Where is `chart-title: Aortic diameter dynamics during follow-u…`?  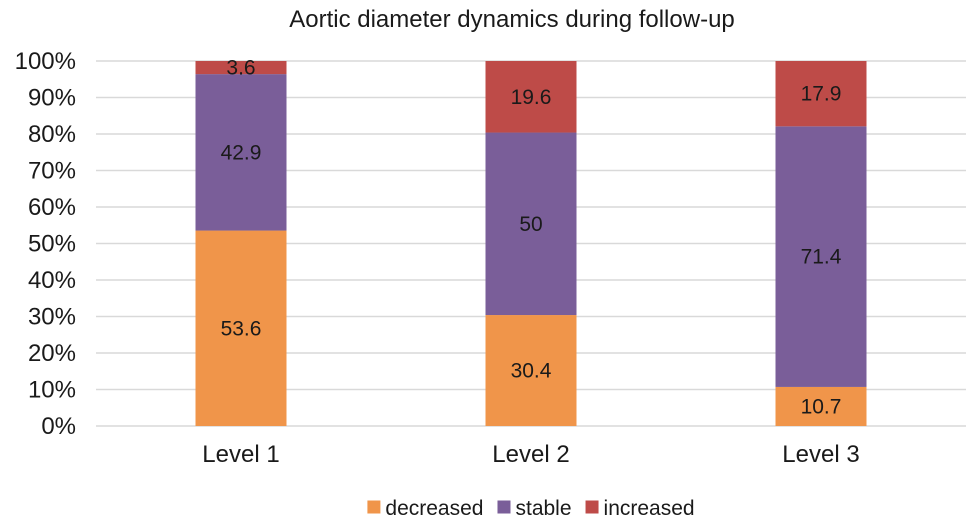 chart-title: Aortic diameter dynamics during follow-u… is located at coordinates (512, 19).